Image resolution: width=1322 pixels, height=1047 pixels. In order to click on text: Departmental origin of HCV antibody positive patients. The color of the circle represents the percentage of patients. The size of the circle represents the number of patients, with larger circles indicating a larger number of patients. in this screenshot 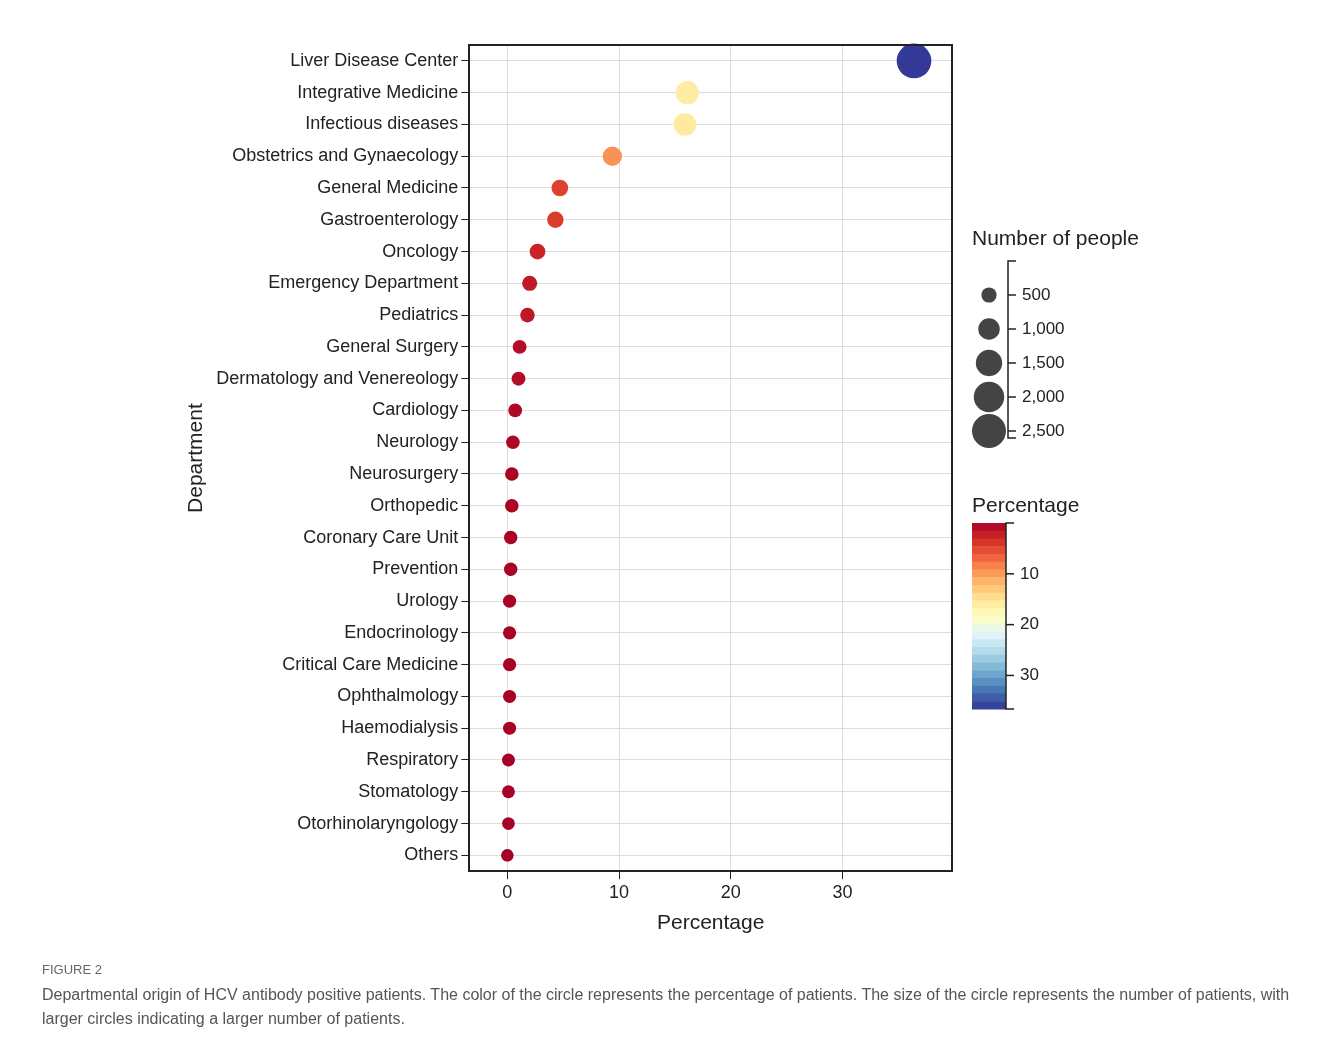, I will do `click(666, 1007)`.